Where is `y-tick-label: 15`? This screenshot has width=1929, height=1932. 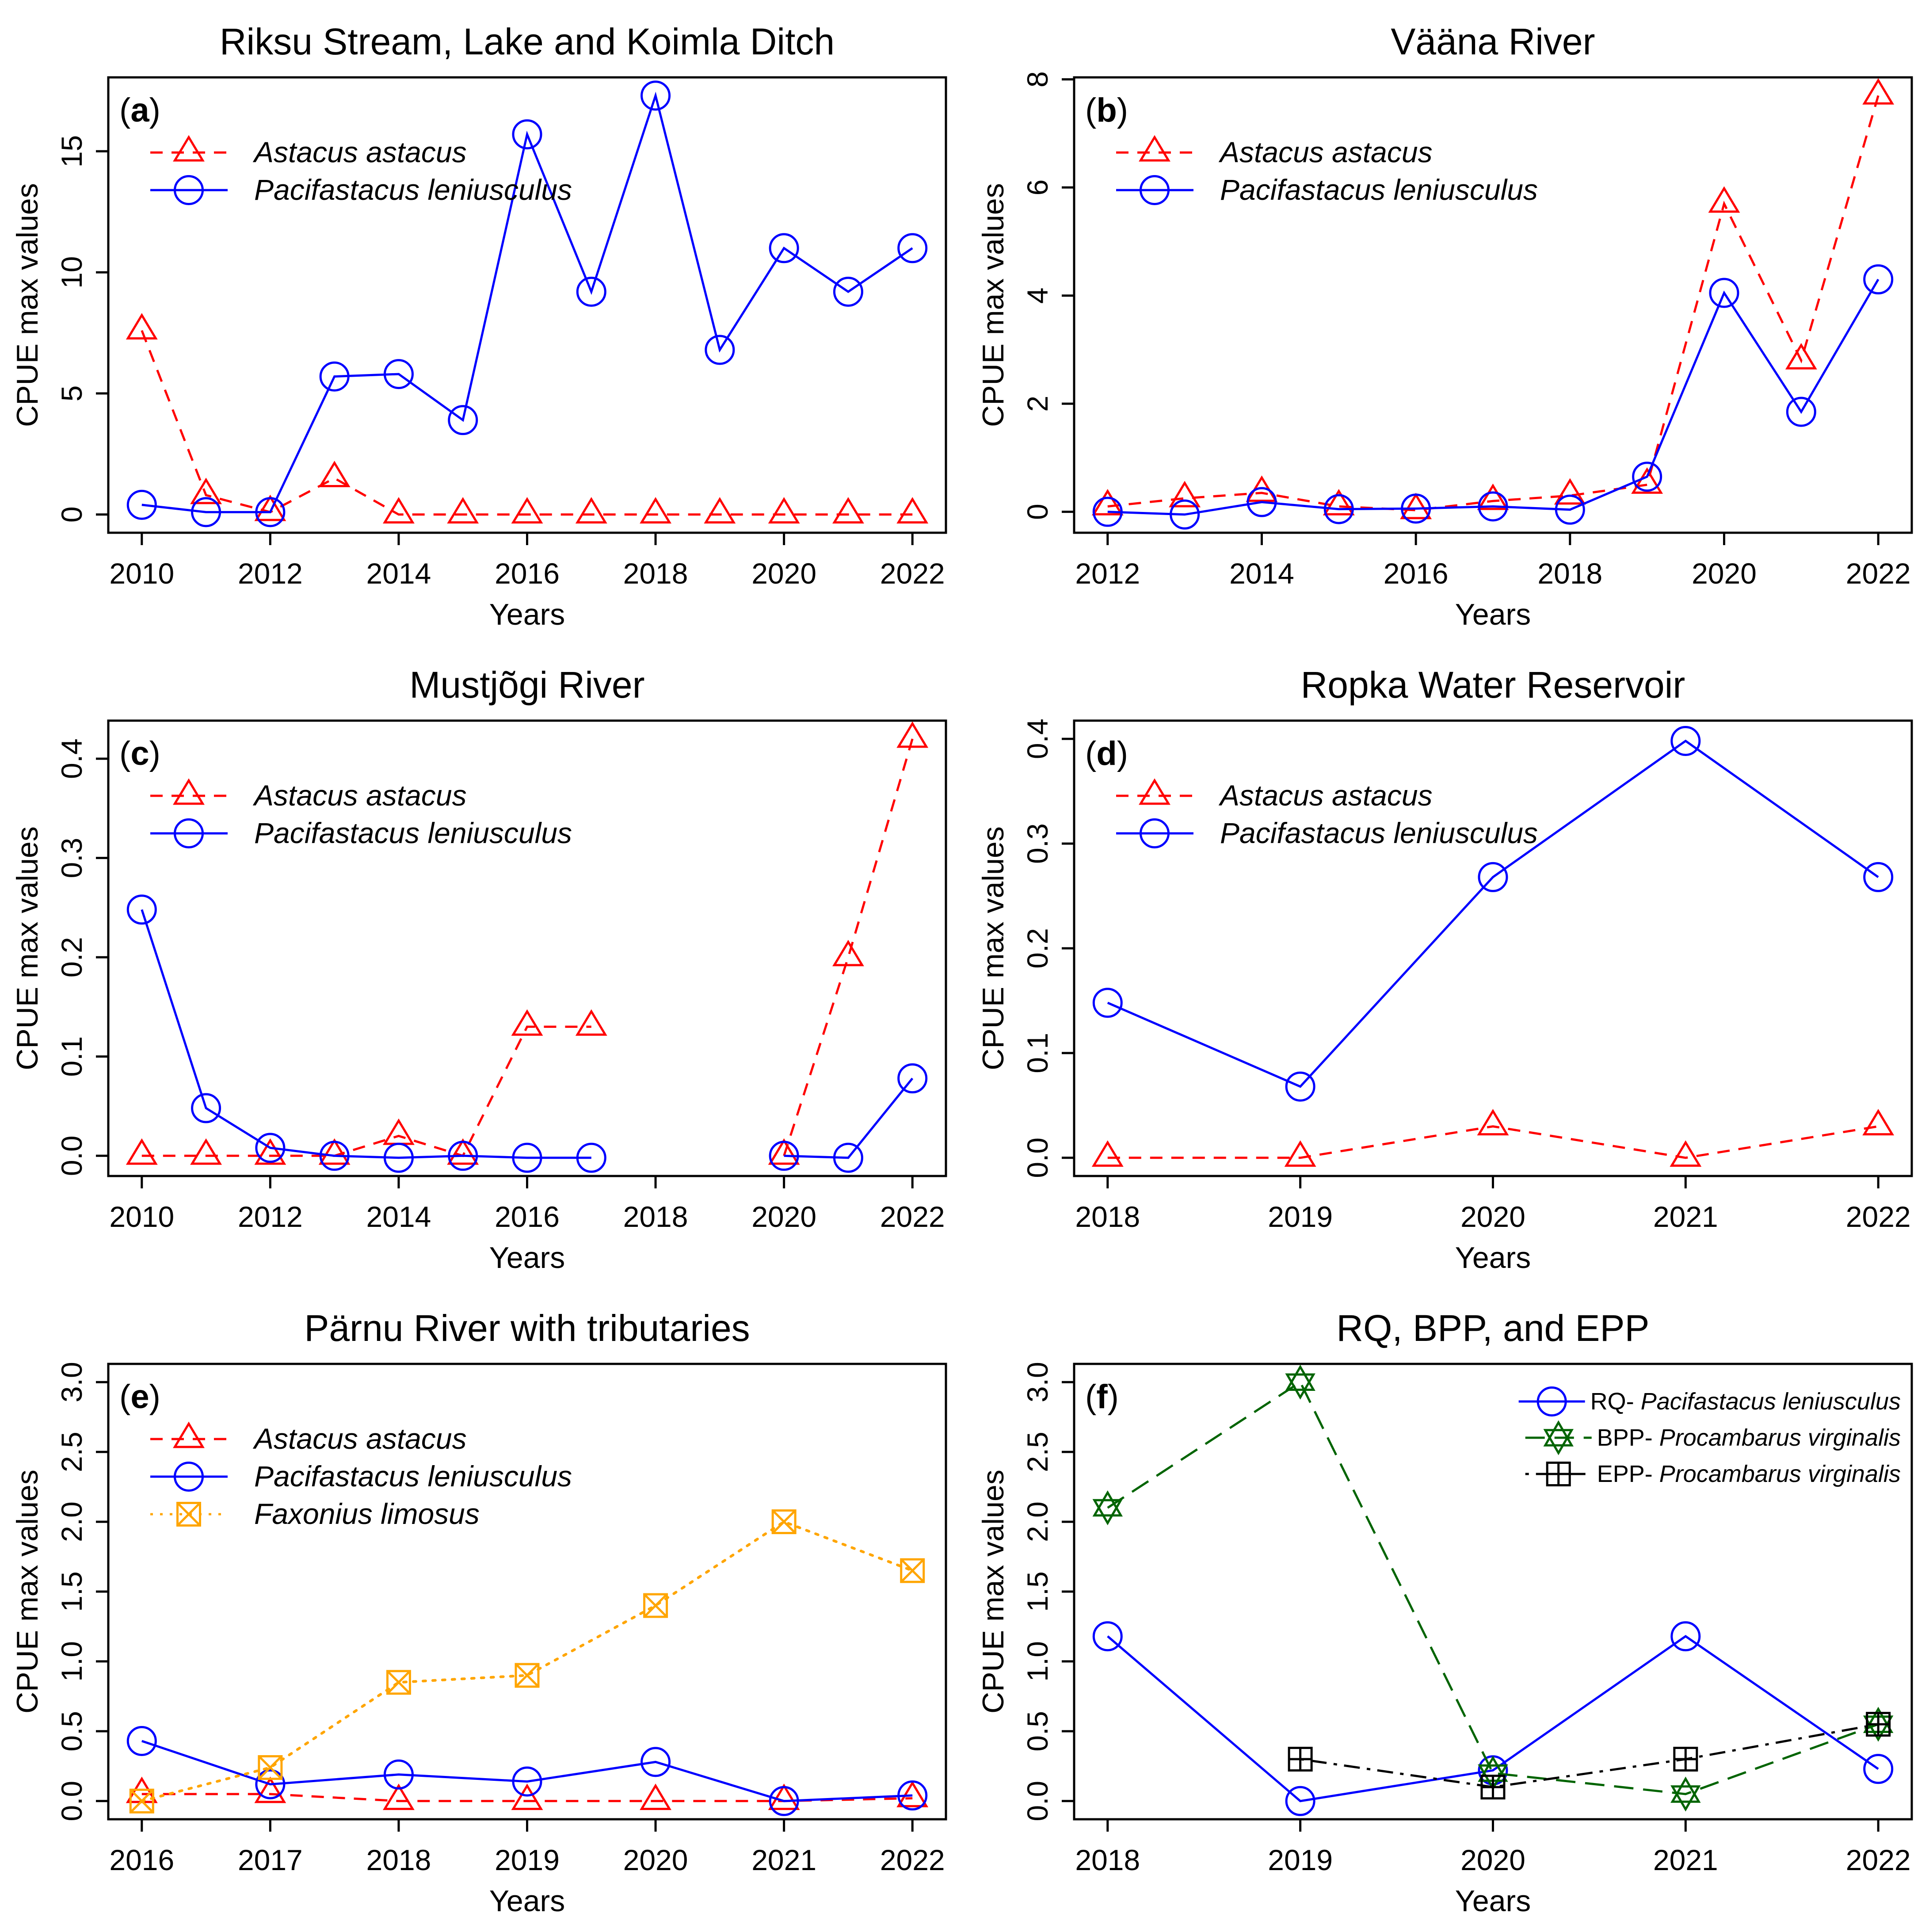 y-tick-label: 15 is located at coordinates (71, 151).